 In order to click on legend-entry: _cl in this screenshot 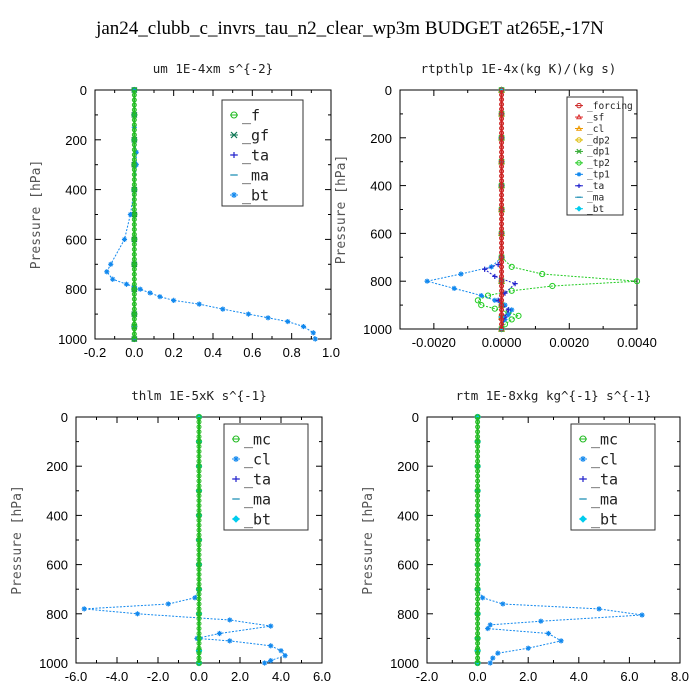, I will do `click(604, 459)`.